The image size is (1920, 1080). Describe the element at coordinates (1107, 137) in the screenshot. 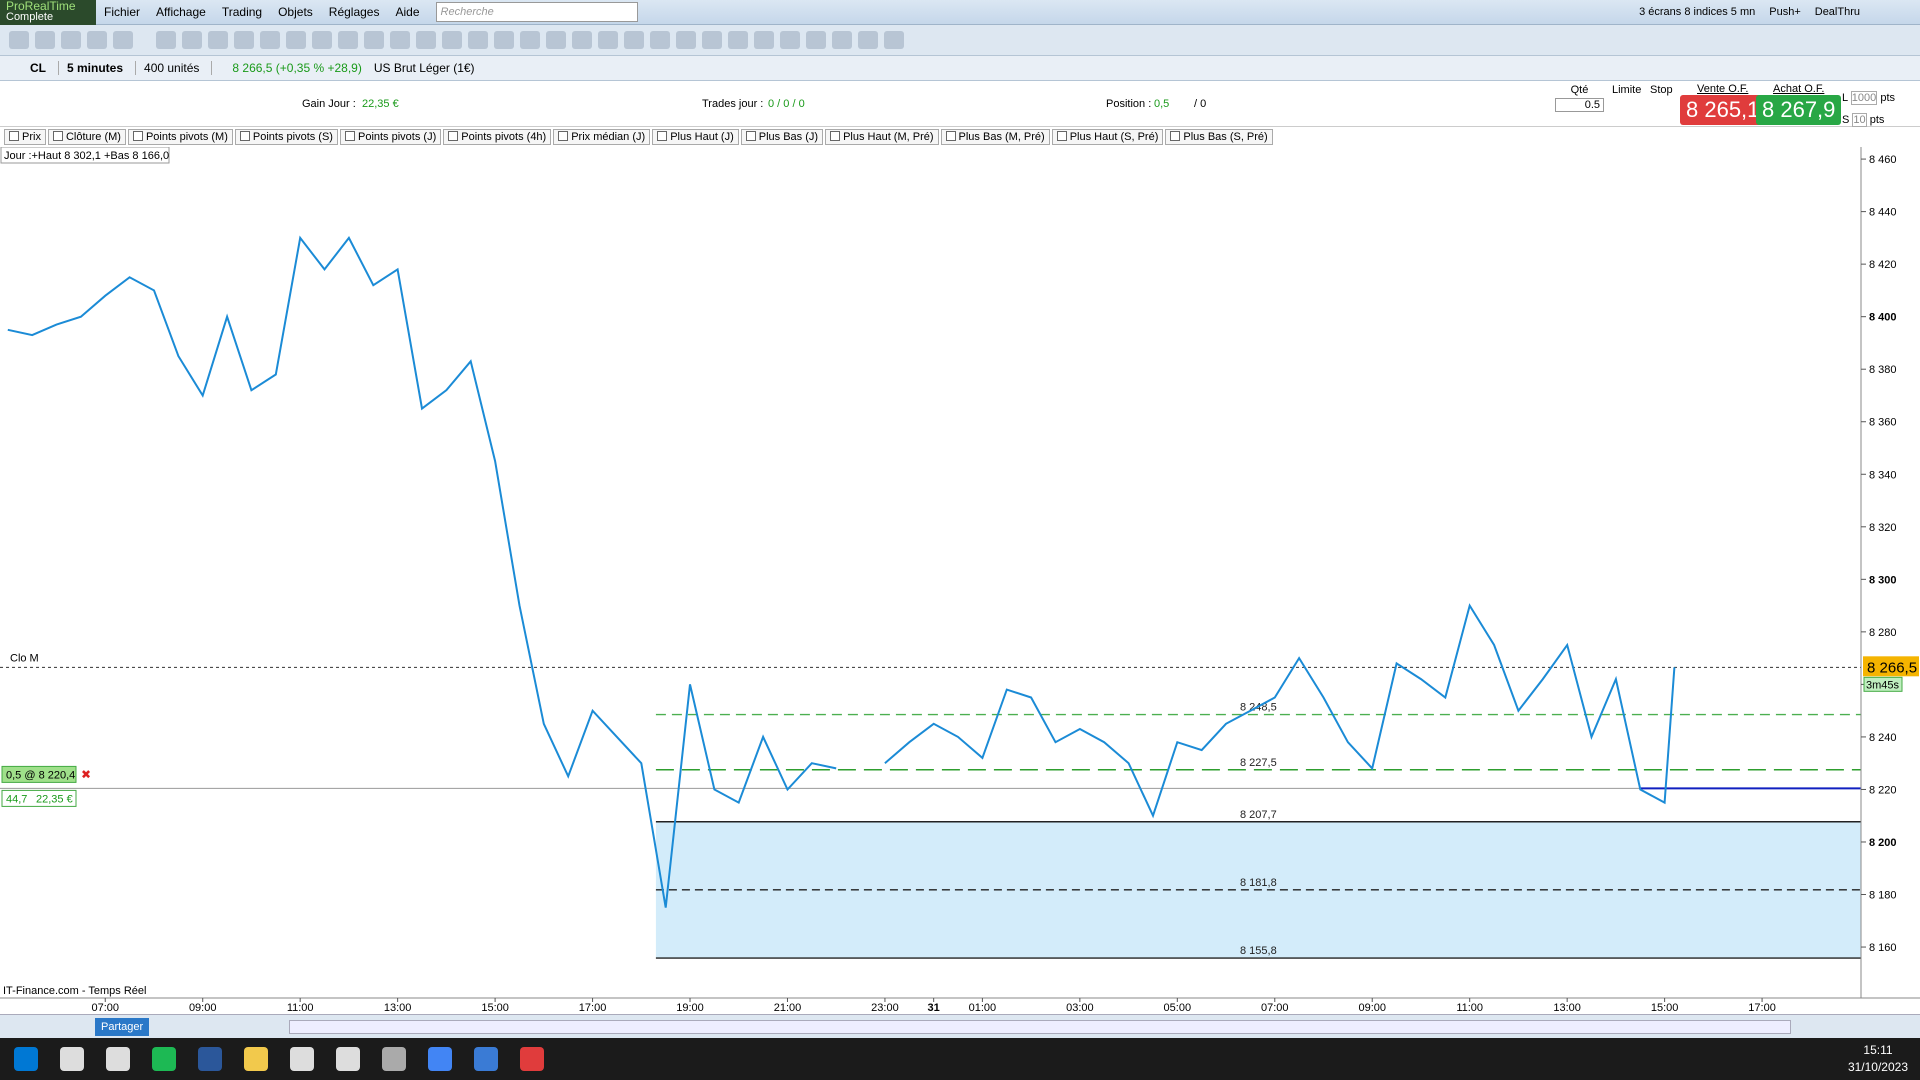

I see `indicator-tab: Plus Haut (S, Pré)` at that location.